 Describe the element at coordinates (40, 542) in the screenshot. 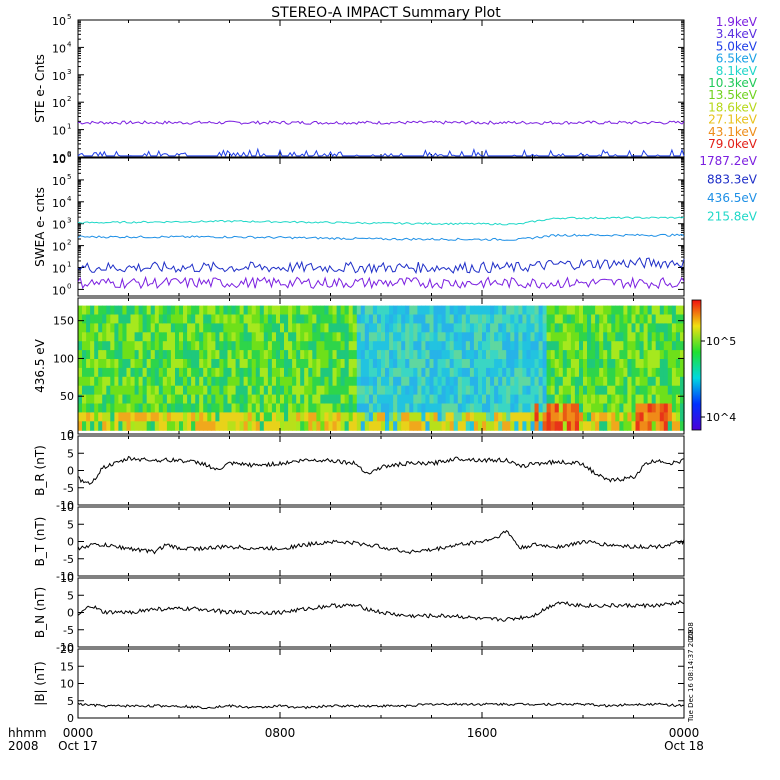

I see `y-axis-label: B_T (nT)` at that location.